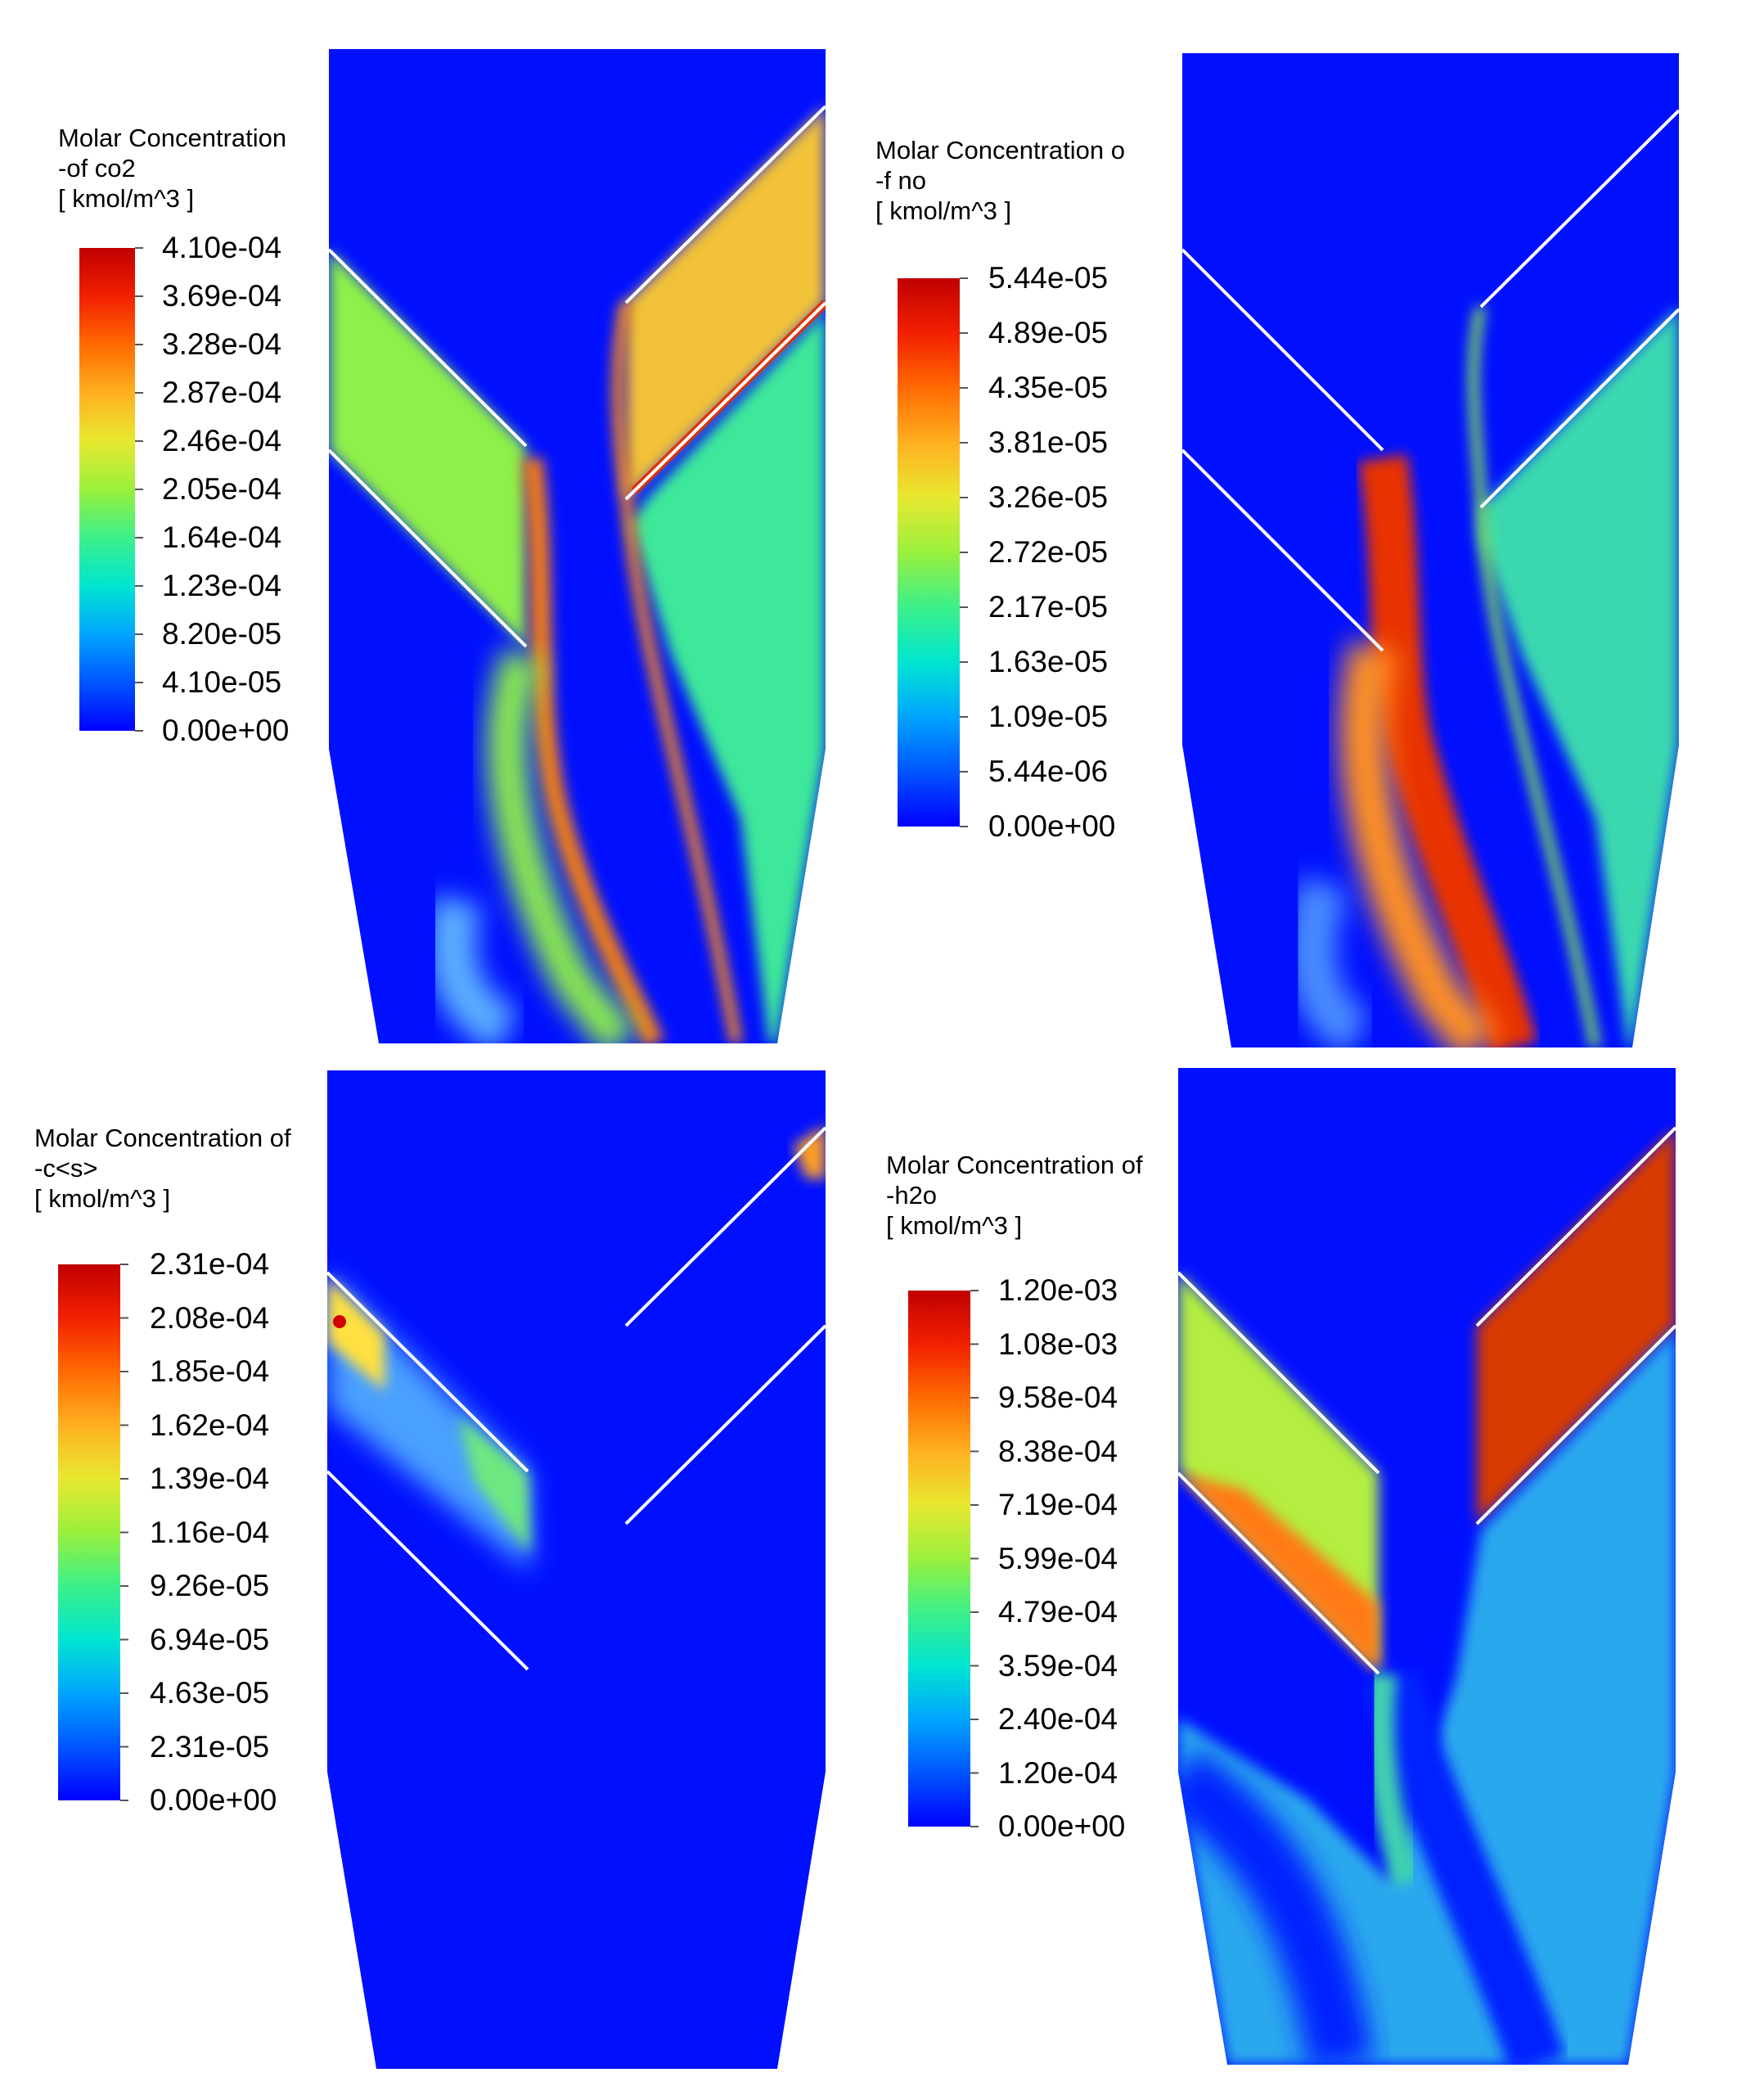 The width and height of the screenshot is (1764, 2095). What do you see at coordinates (1048, 443) in the screenshot?
I see `no-tick-label: 3.81e-05` at bounding box center [1048, 443].